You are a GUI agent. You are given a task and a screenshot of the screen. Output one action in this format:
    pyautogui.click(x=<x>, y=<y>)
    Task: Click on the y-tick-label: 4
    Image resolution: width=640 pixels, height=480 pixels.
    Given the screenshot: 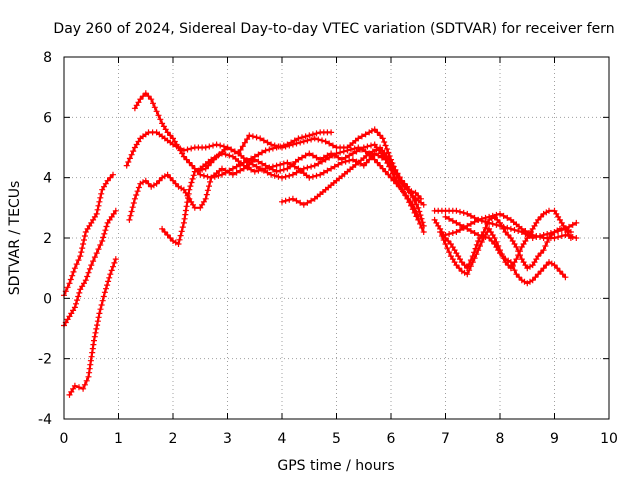 What is the action you would take?
    pyautogui.click(x=47, y=179)
    